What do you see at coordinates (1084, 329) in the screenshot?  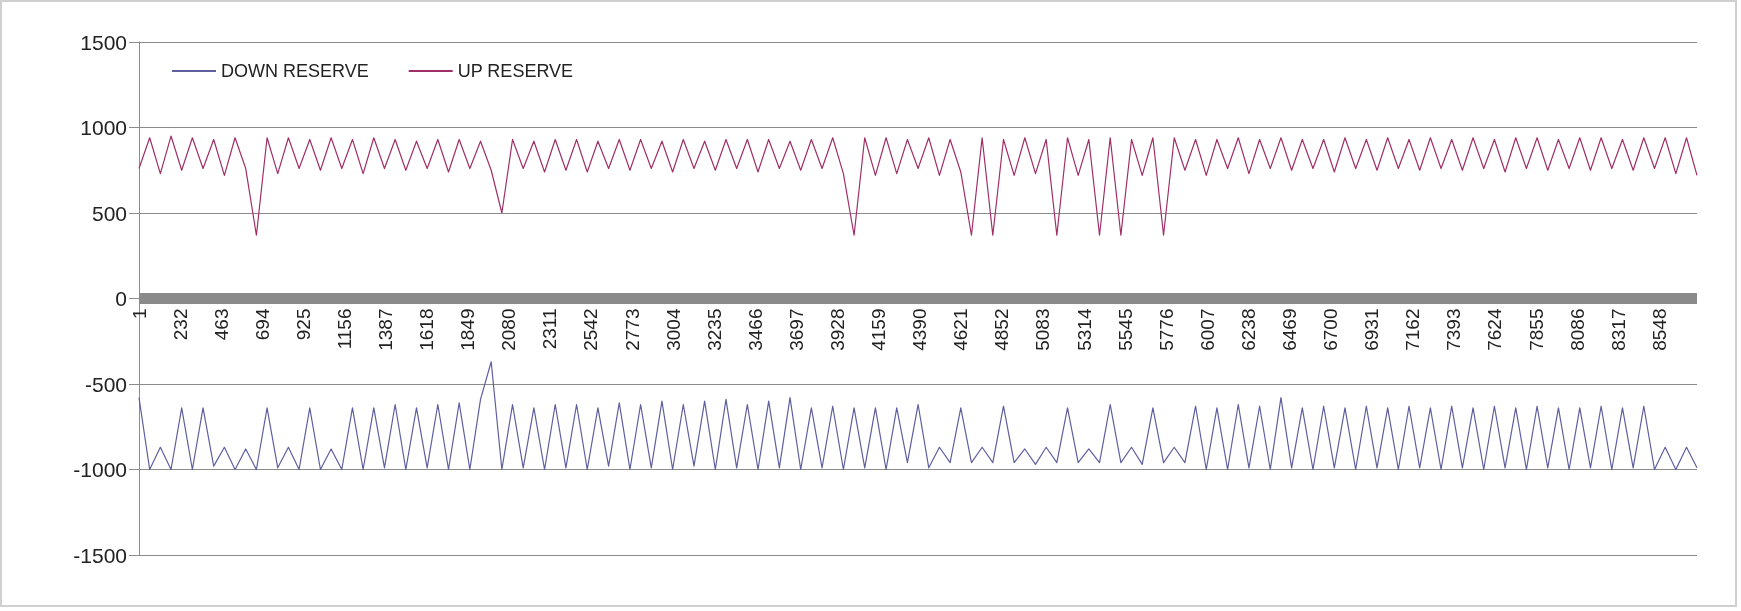 I see `x-tick-label: 5314` at bounding box center [1084, 329].